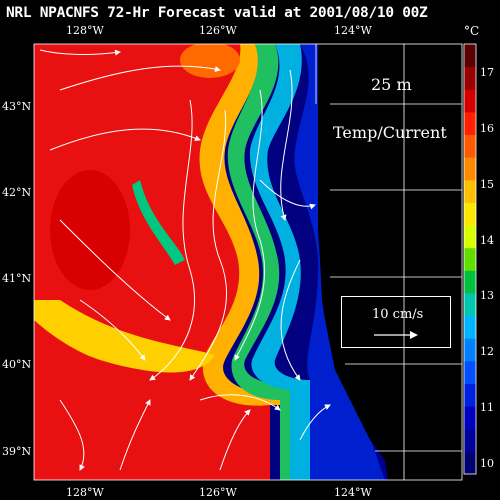 The image size is (500, 500). What do you see at coordinates (218, 30) in the screenshot?
I see `lon-top-126: 126°W` at bounding box center [218, 30].